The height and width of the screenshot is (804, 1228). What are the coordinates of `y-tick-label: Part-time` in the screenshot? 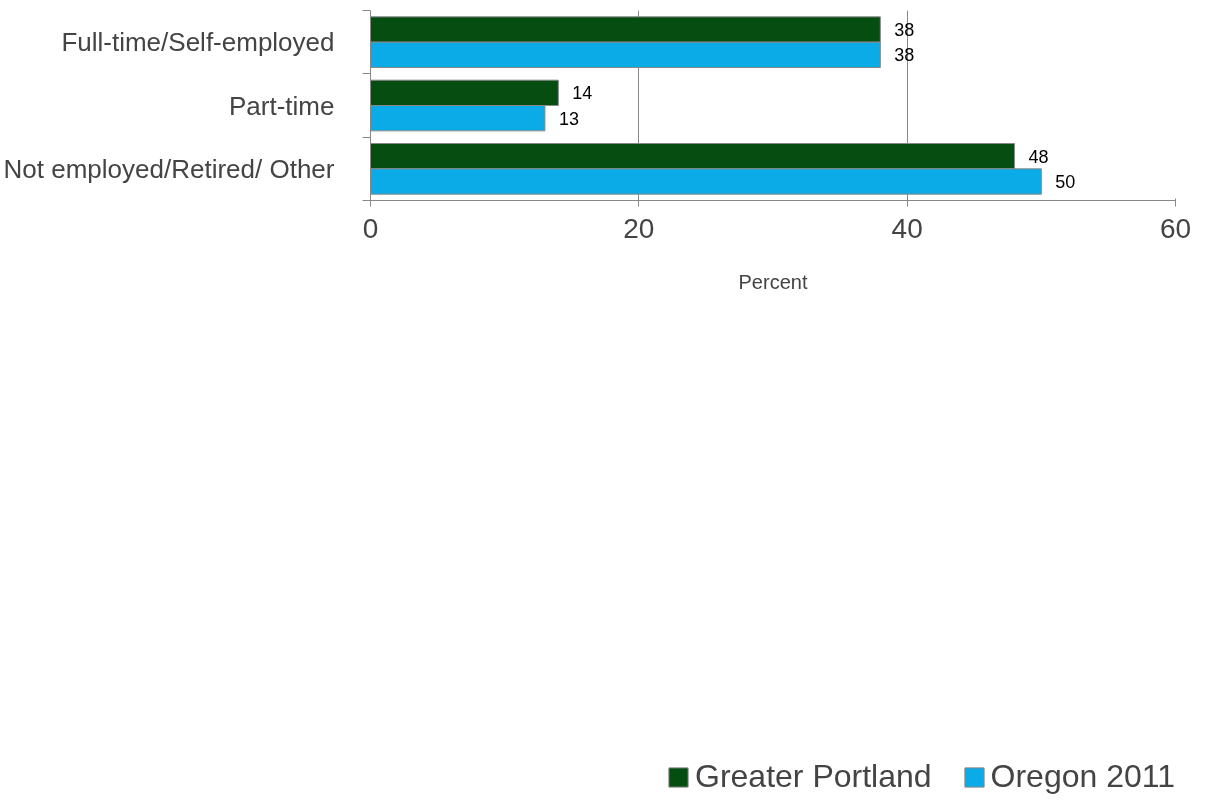 It's located at (282, 105).